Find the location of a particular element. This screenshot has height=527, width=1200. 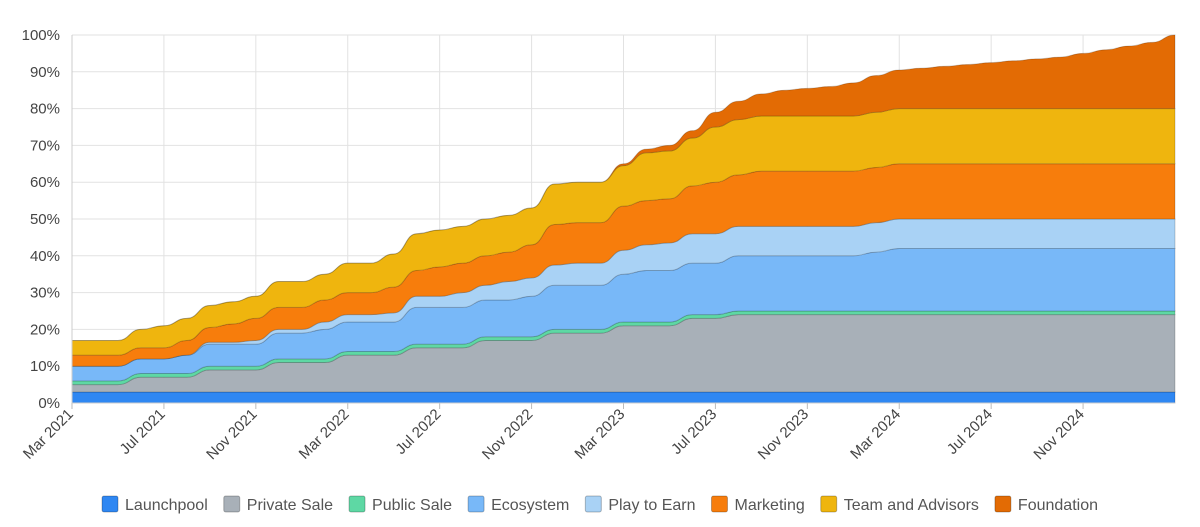

x-tick-label: Mar 2024 is located at coordinates (875, 434).